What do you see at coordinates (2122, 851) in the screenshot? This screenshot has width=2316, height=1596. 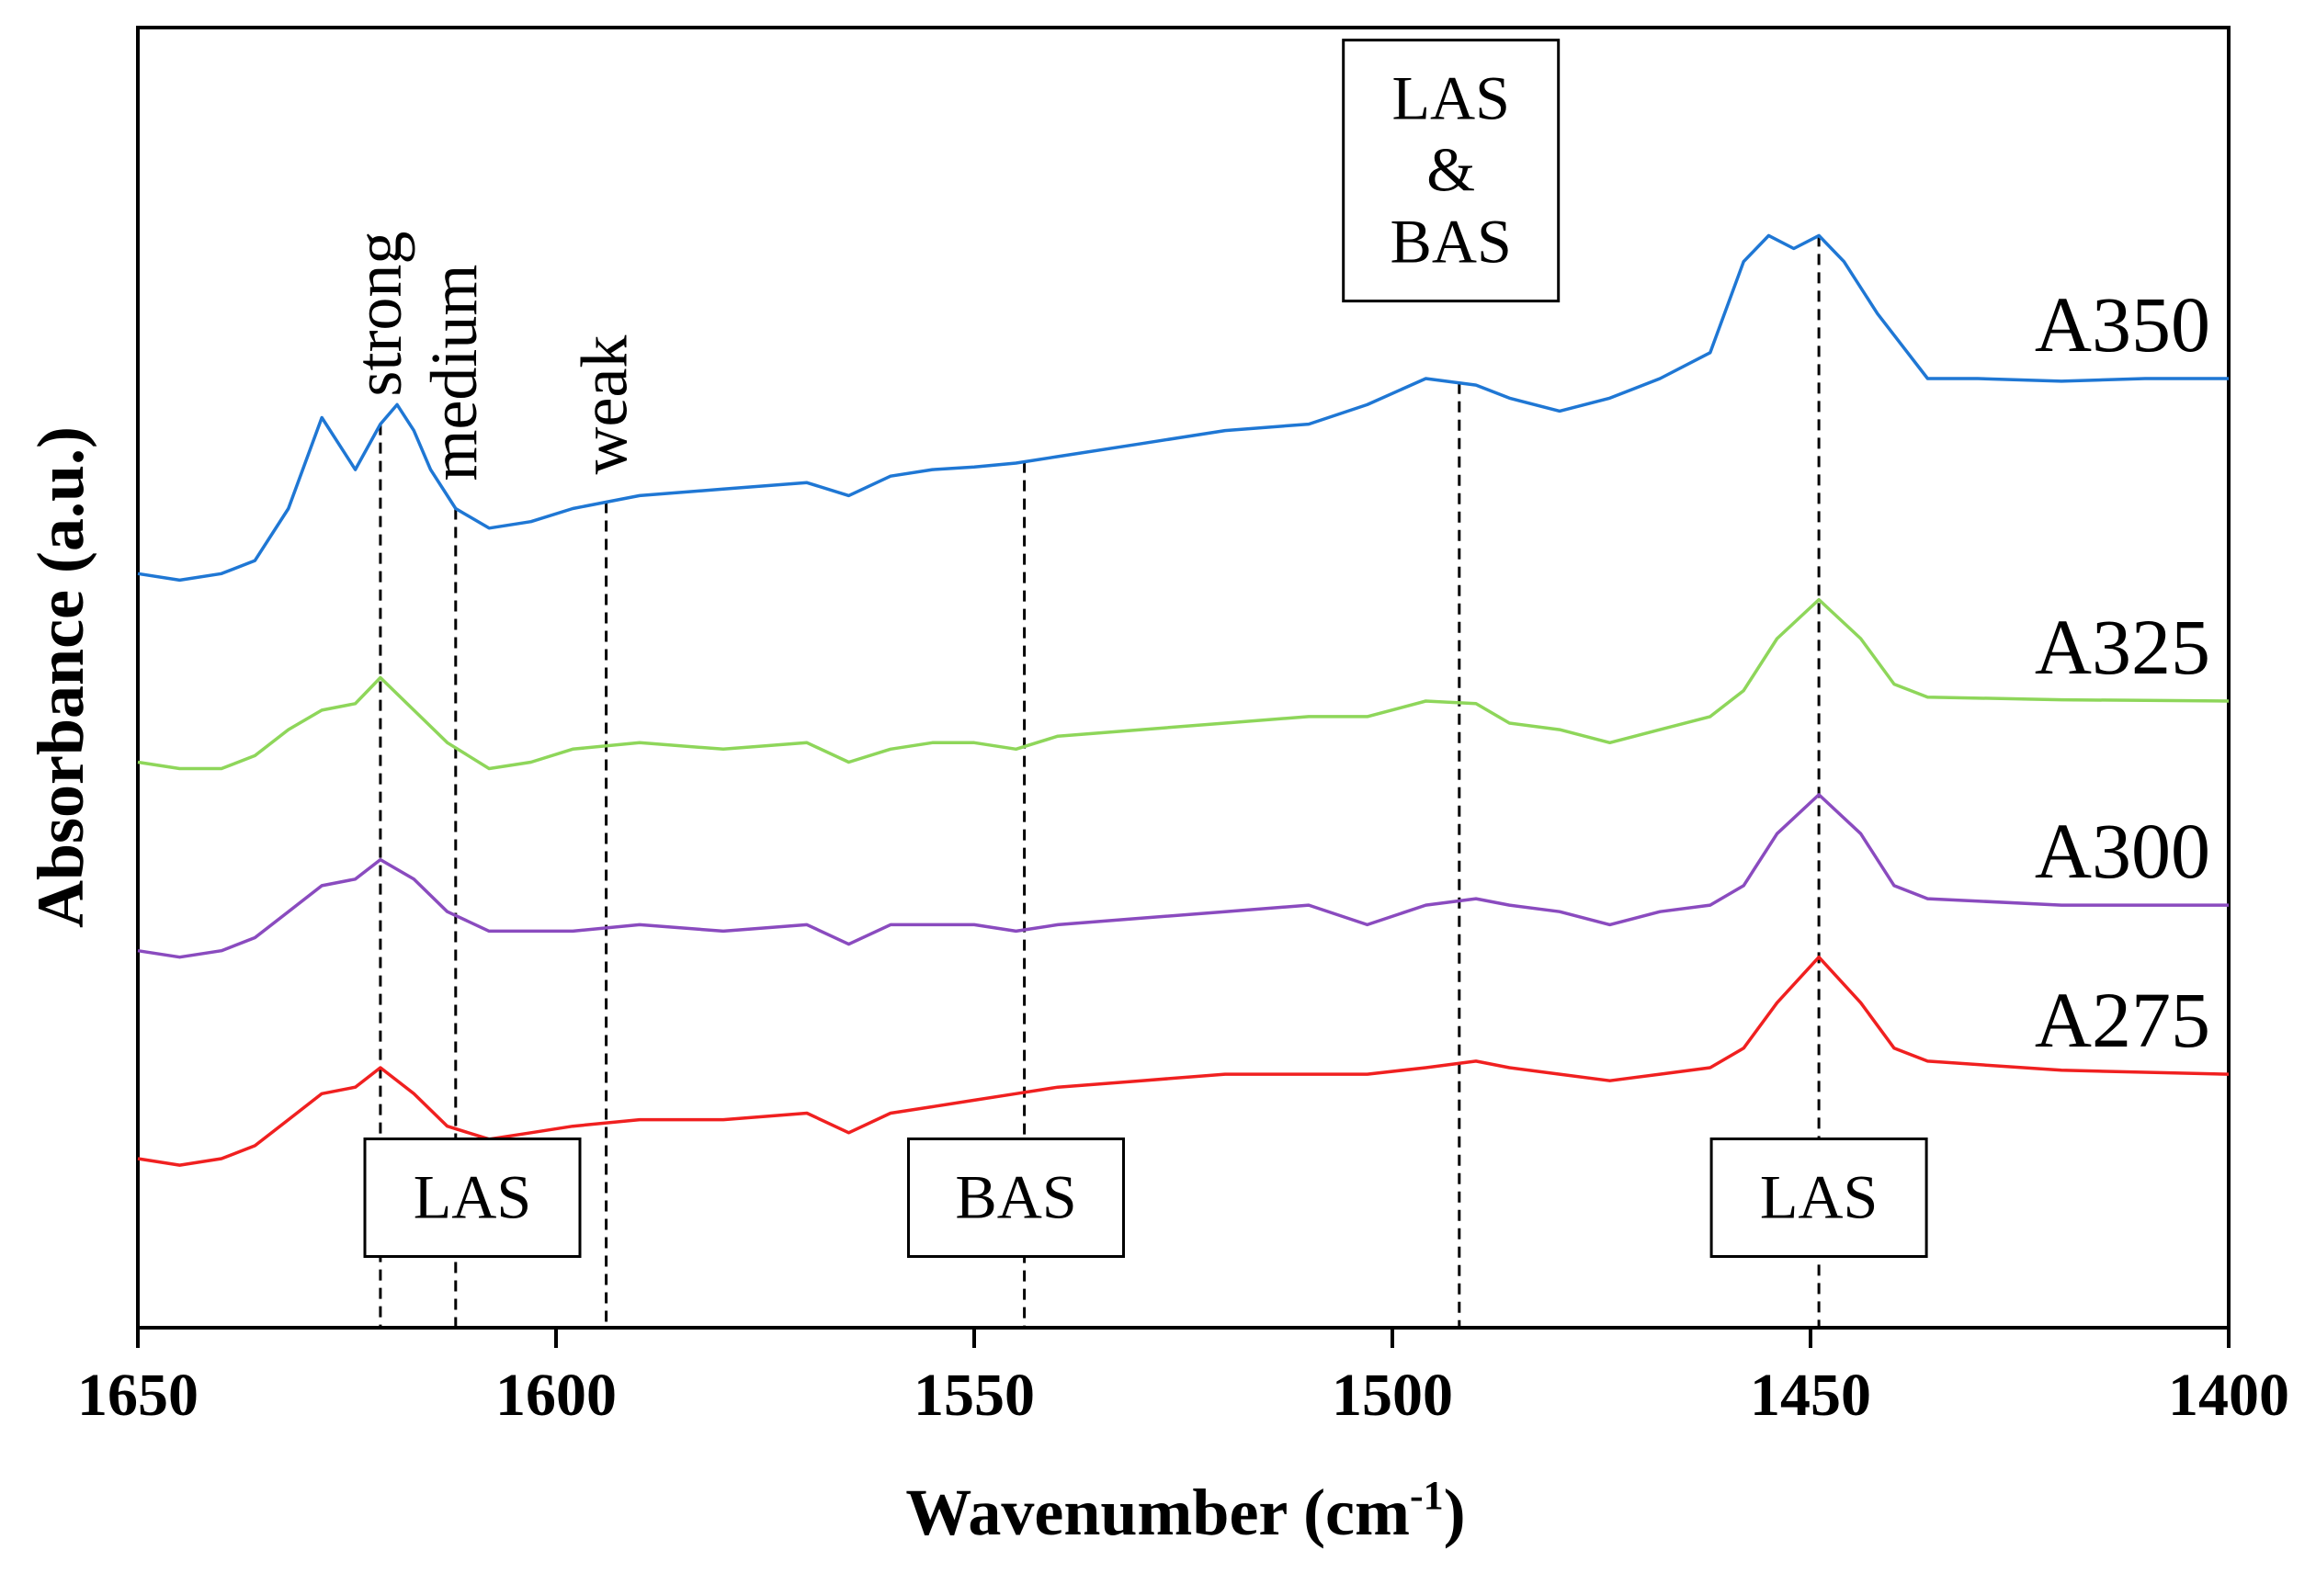 I see `series-label-a300: A300` at bounding box center [2122, 851].